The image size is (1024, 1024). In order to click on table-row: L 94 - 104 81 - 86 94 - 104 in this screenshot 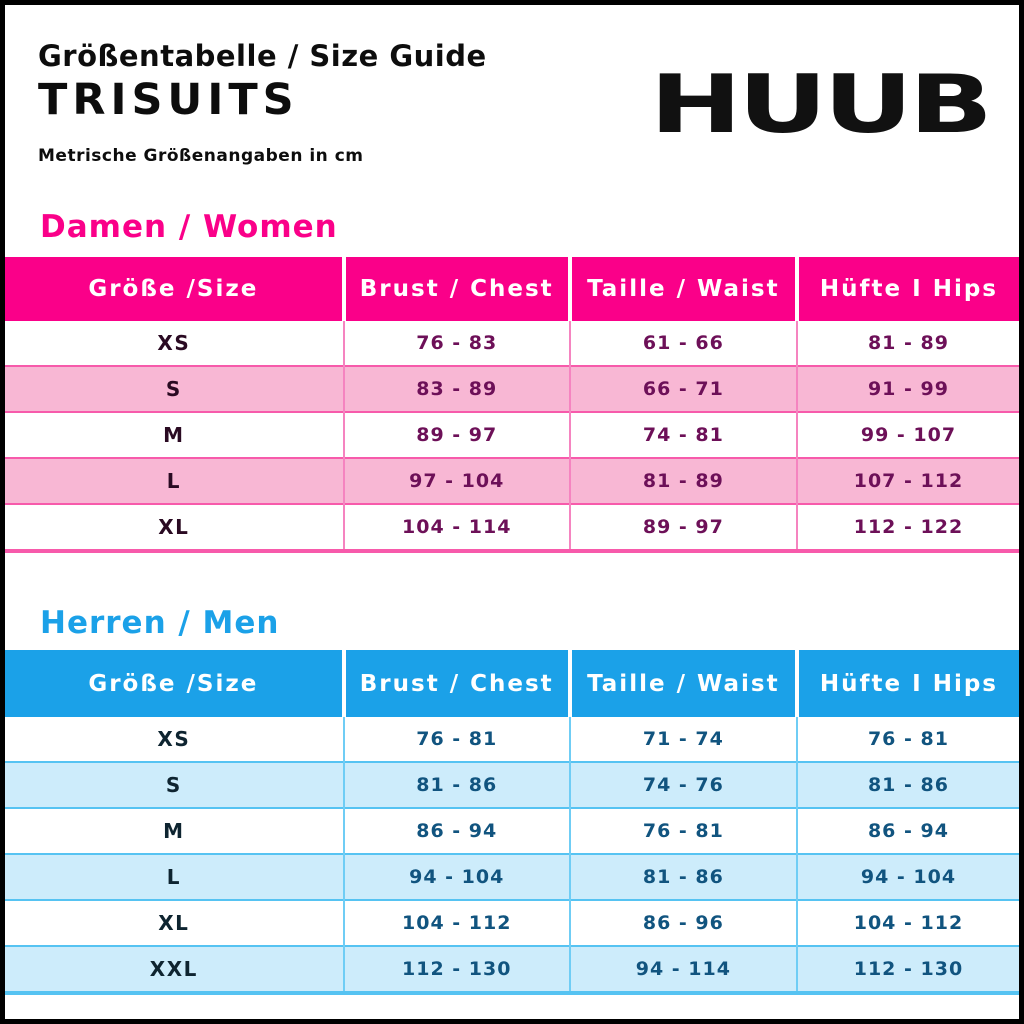, I will do `click(512, 876)`.